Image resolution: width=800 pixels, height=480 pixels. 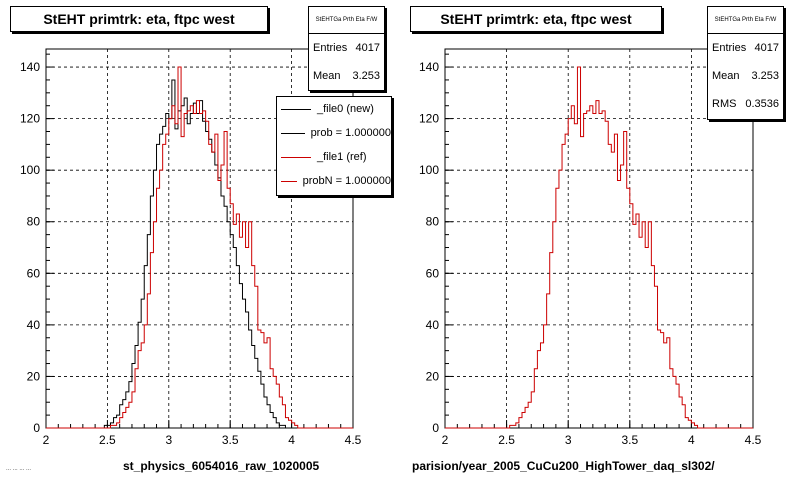 I want to click on left-x-tick-label: 3.5, so click(x=230, y=440).